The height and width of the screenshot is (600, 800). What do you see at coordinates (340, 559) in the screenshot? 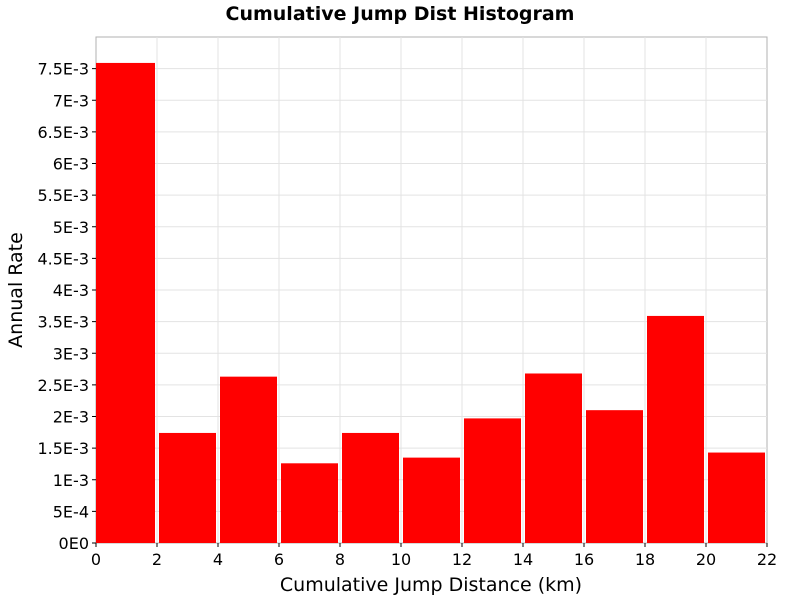
I see `x-tick-label: 8` at bounding box center [340, 559].